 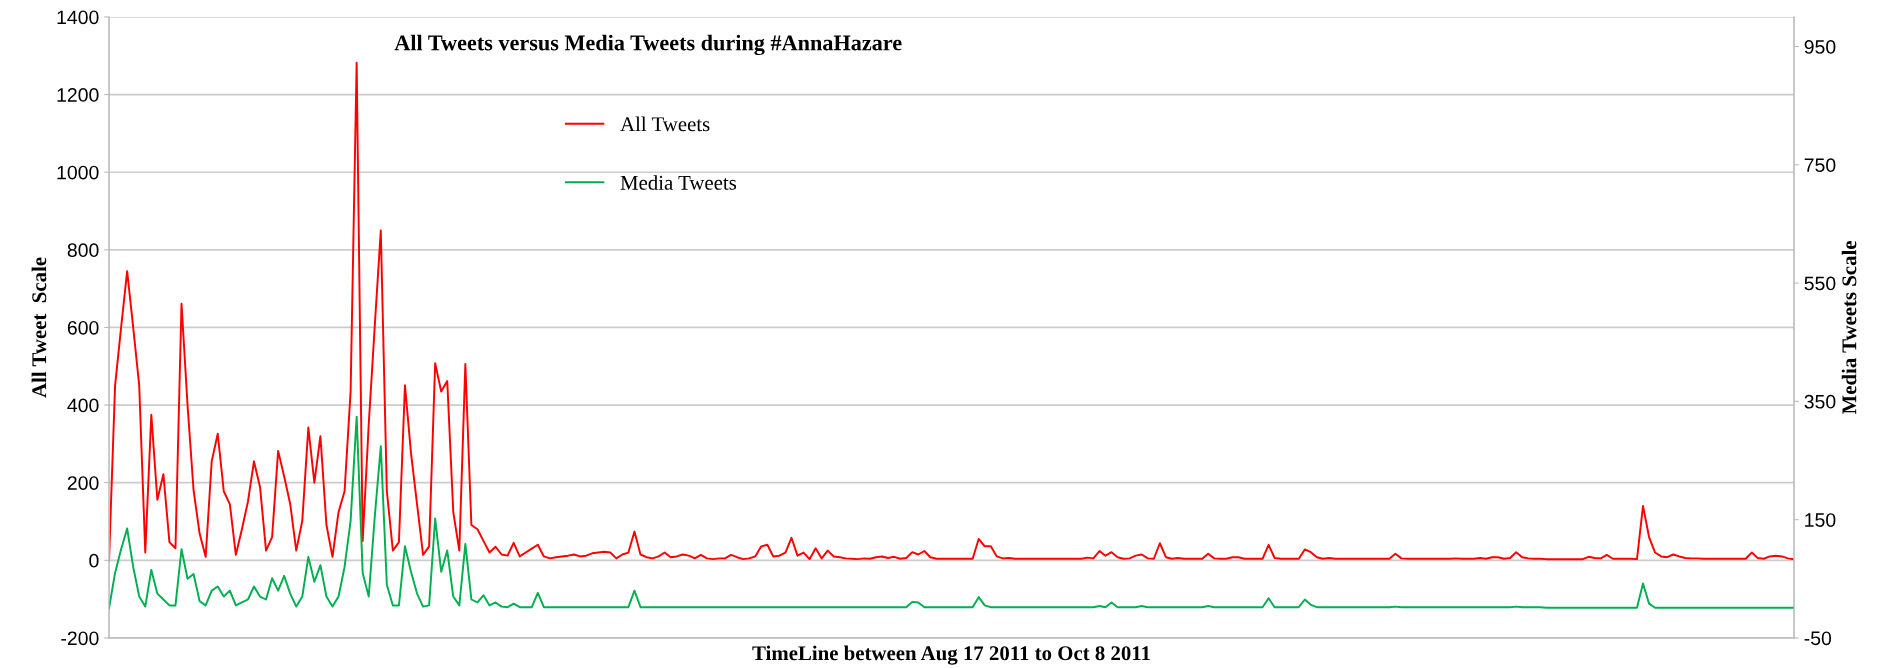 I want to click on y-axis-title: All Tweet Scale, so click(x=39, y=327).